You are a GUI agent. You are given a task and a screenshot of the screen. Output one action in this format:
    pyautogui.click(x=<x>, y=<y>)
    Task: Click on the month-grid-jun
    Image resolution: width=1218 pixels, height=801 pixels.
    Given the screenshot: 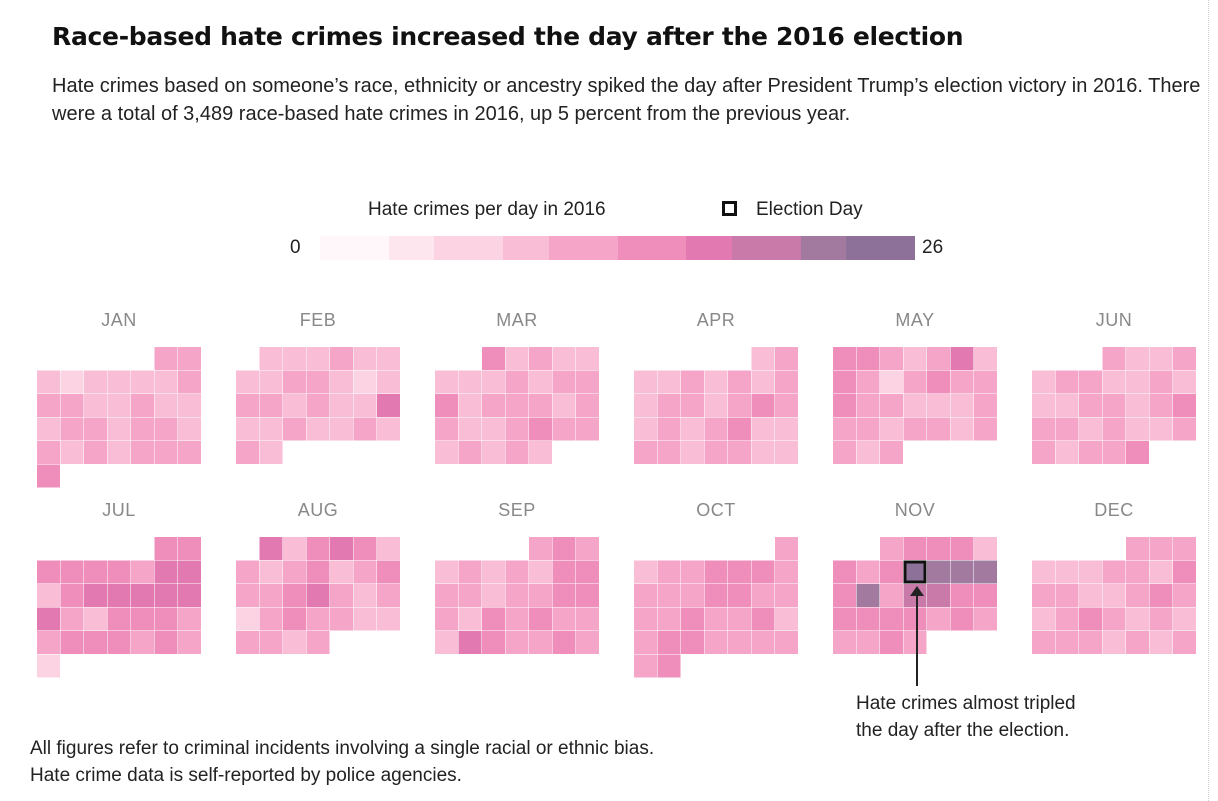 What is the action you would take?
    pyautogui.click(x=1114, y=405)
    